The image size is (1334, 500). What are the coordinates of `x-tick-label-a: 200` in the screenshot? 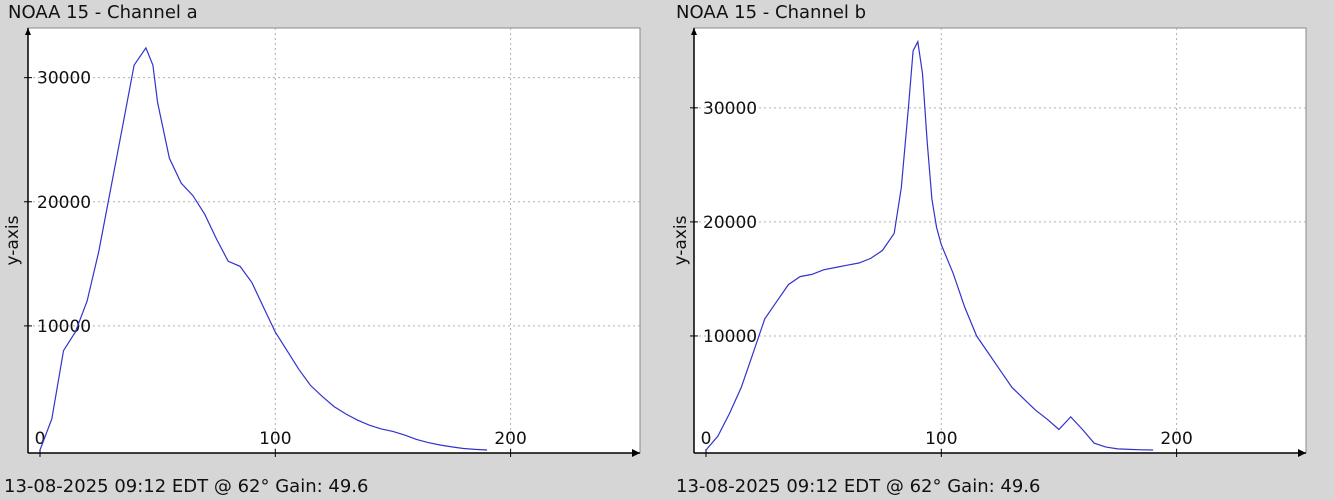 It's located at (510, 439).